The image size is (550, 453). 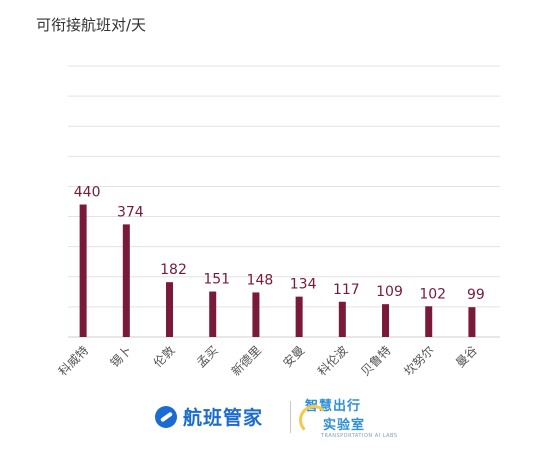 I want to click on category-labels: 科威特 锡卜 伦敦 孟买 新德里 安曼 科伦波 贝鲁特 坎努尔 曼谷, so click(x=267, y=361).